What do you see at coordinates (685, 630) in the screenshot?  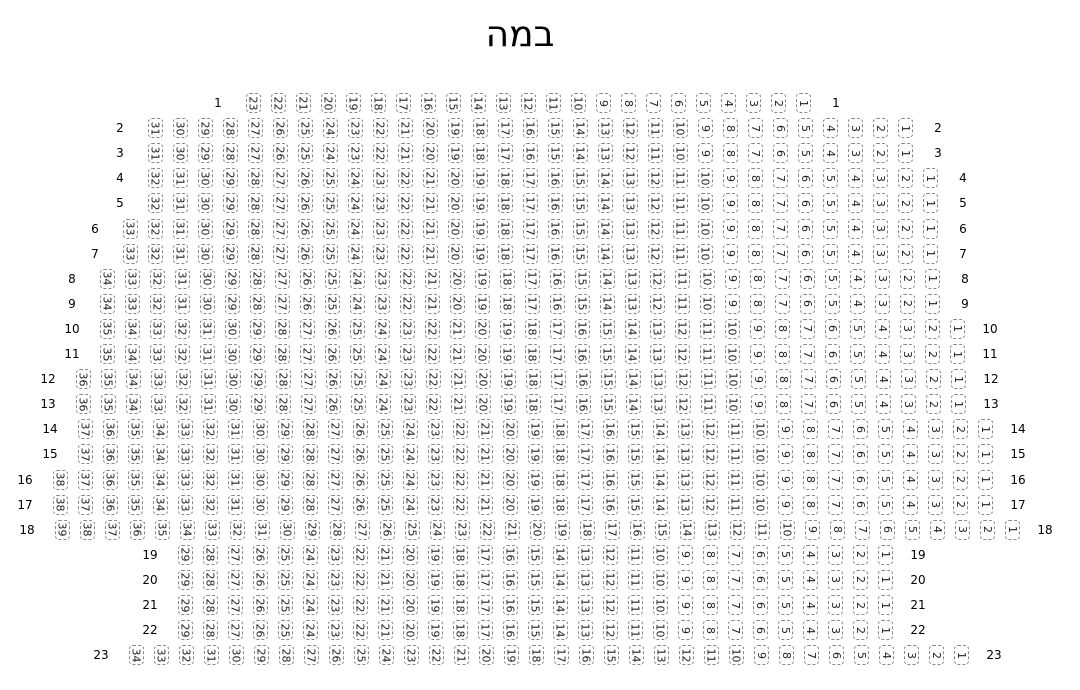 I see `seat: 9` at bounding box center [685, 630].